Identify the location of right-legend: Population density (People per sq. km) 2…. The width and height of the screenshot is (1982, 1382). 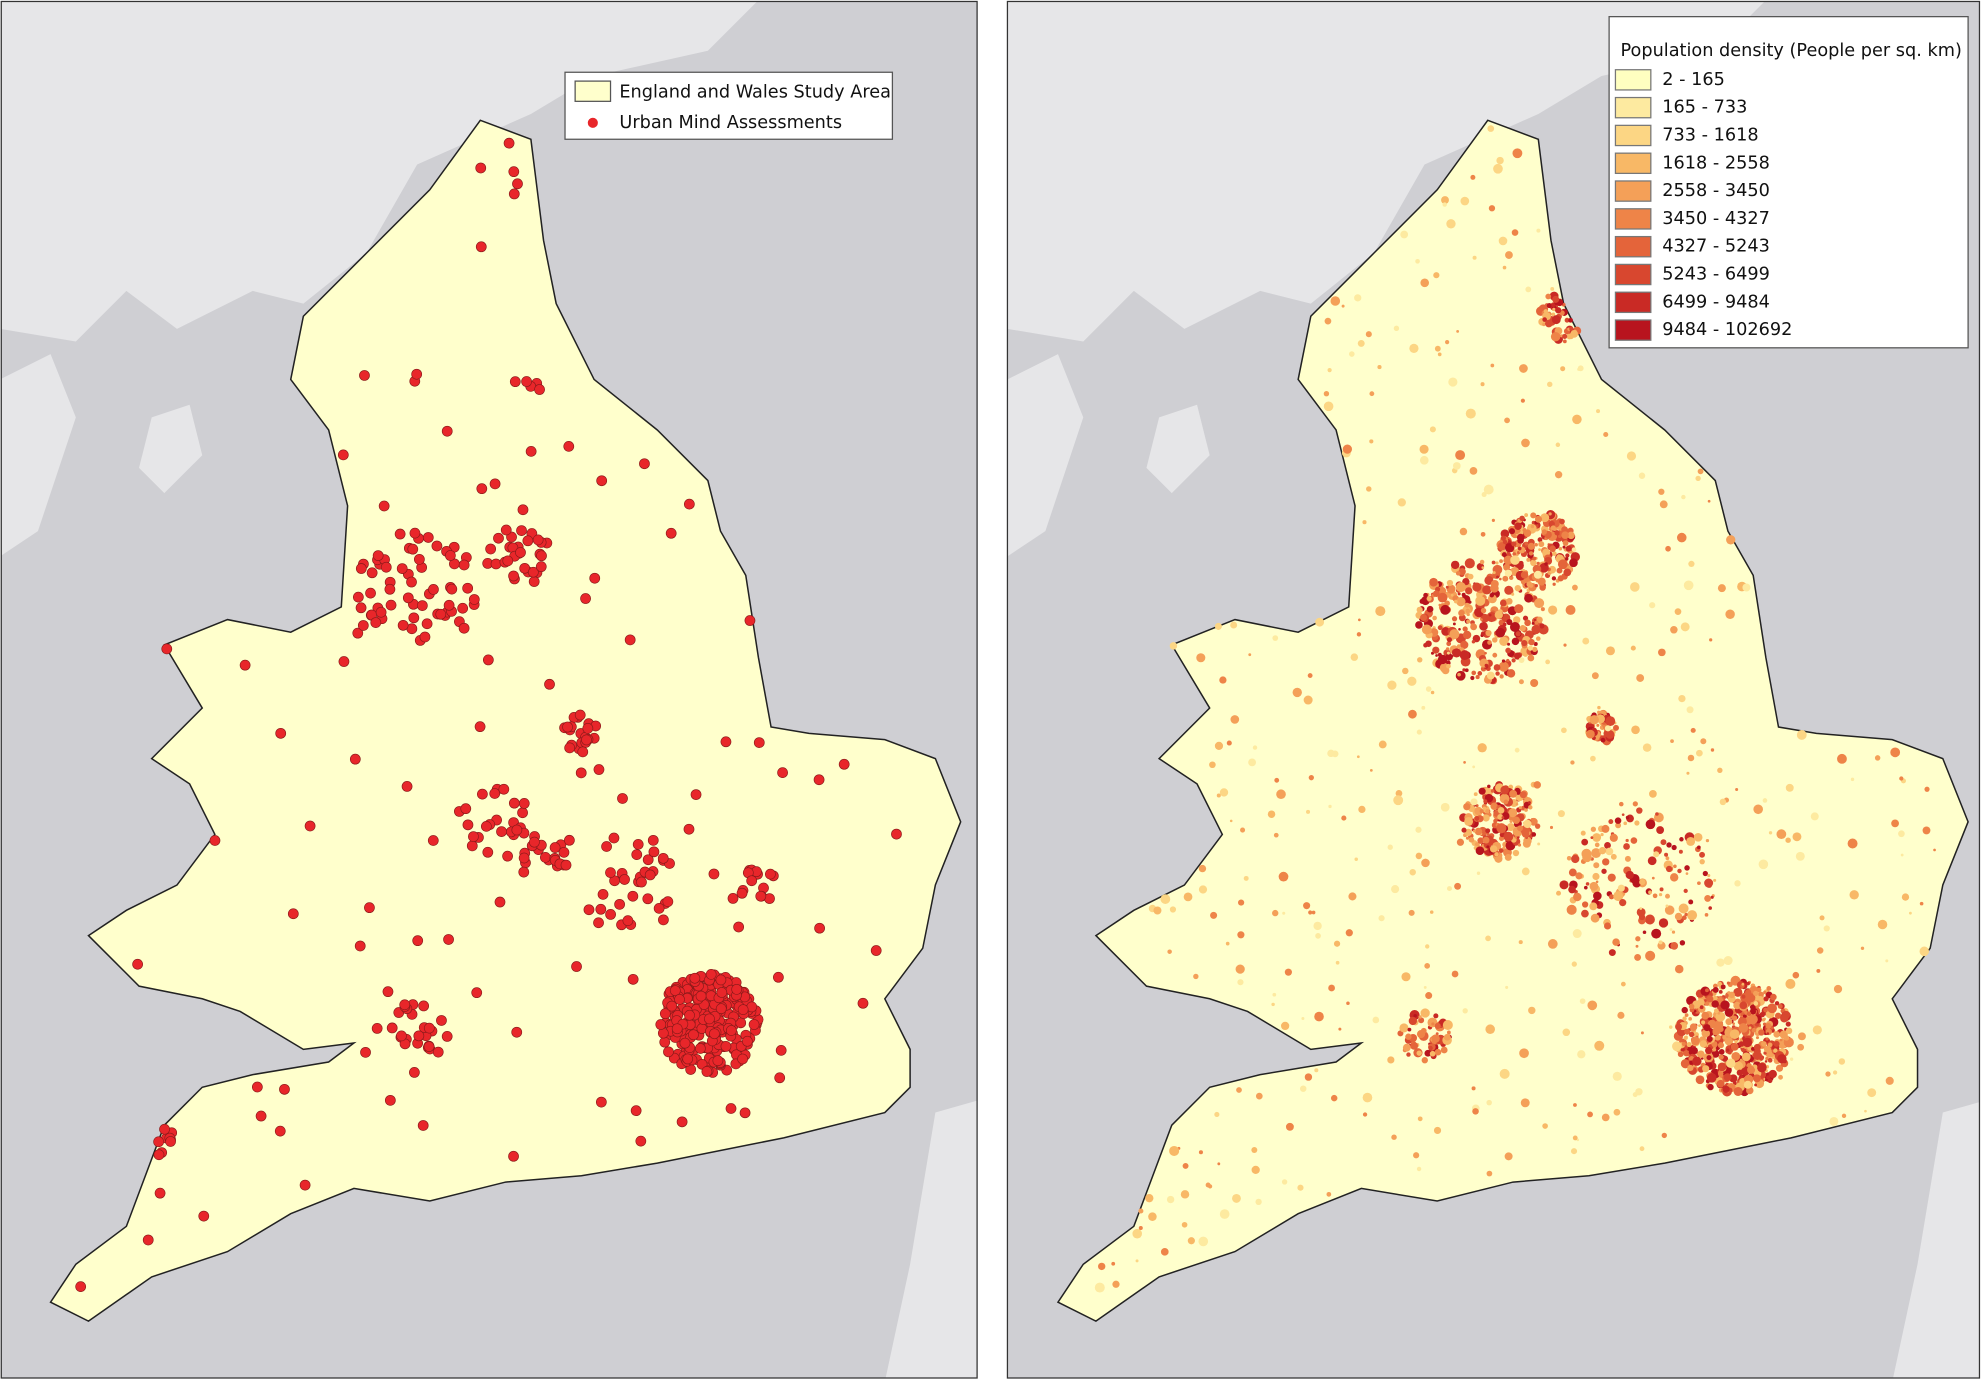
(1788, 182).